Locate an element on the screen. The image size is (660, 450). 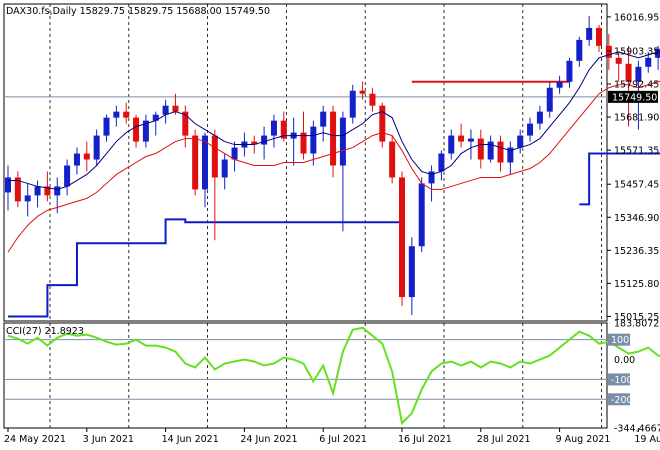
x-tick-label: 3 Jun 2021 is located at coordinates (108, 439).